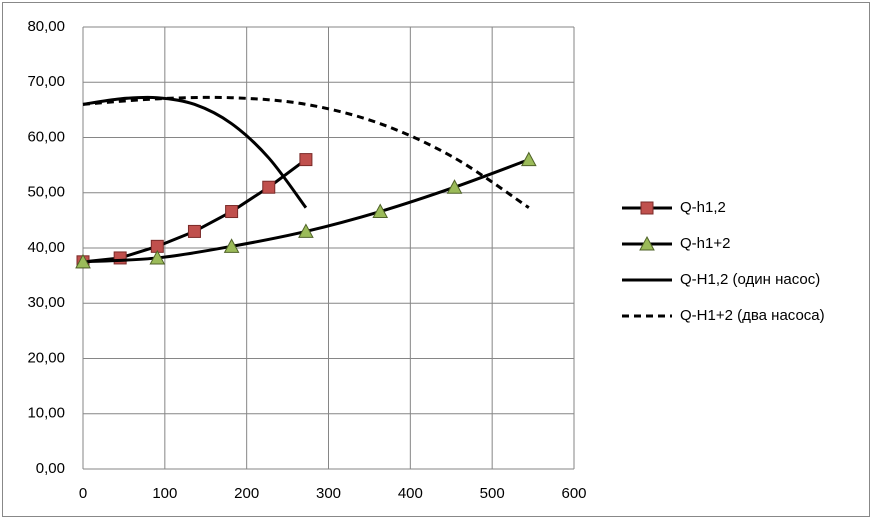 The width and height of the screenshot is (873, 520). Describe the element at coordinates (573, 493) in the screenshot. I see `x-tick-label: 600` at that location.